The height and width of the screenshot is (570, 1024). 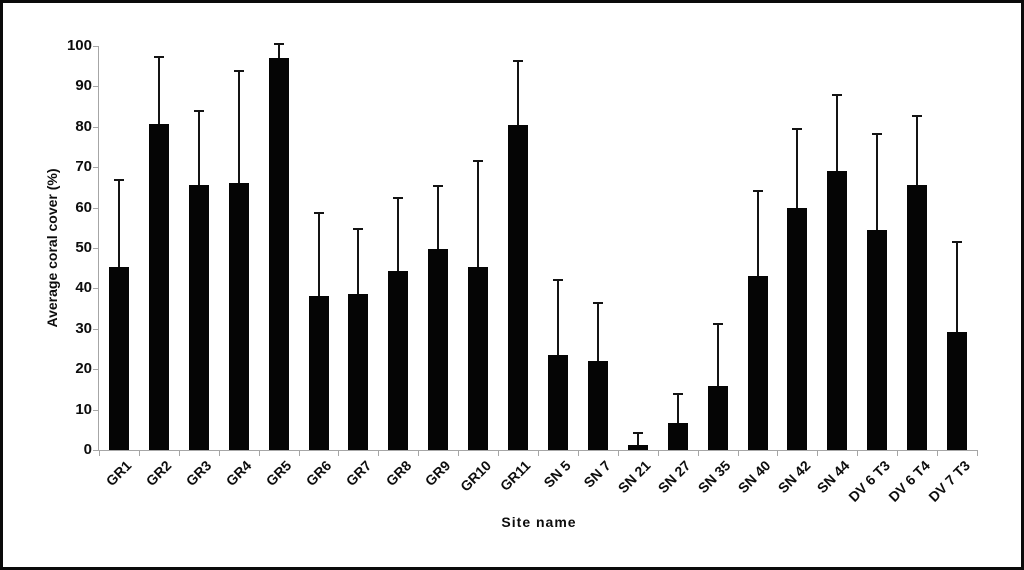 What do you see at coordinates (83, 167) in the screenshot?
I see `y-tick-label: 70` at bounding box center [83, 167].